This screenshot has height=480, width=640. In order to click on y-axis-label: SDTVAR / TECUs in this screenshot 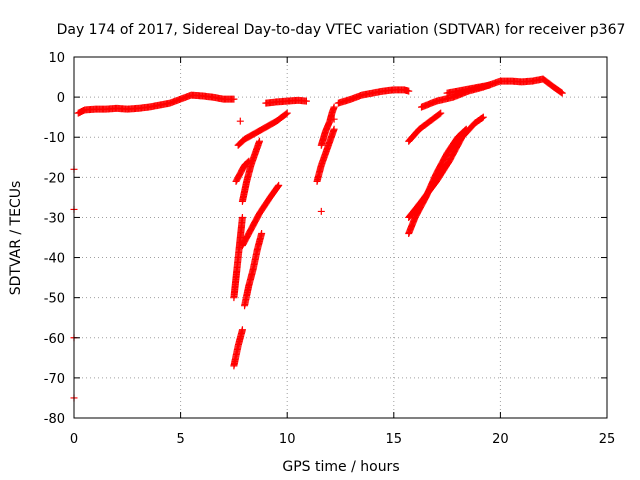, I will do `click(16, 238)`.